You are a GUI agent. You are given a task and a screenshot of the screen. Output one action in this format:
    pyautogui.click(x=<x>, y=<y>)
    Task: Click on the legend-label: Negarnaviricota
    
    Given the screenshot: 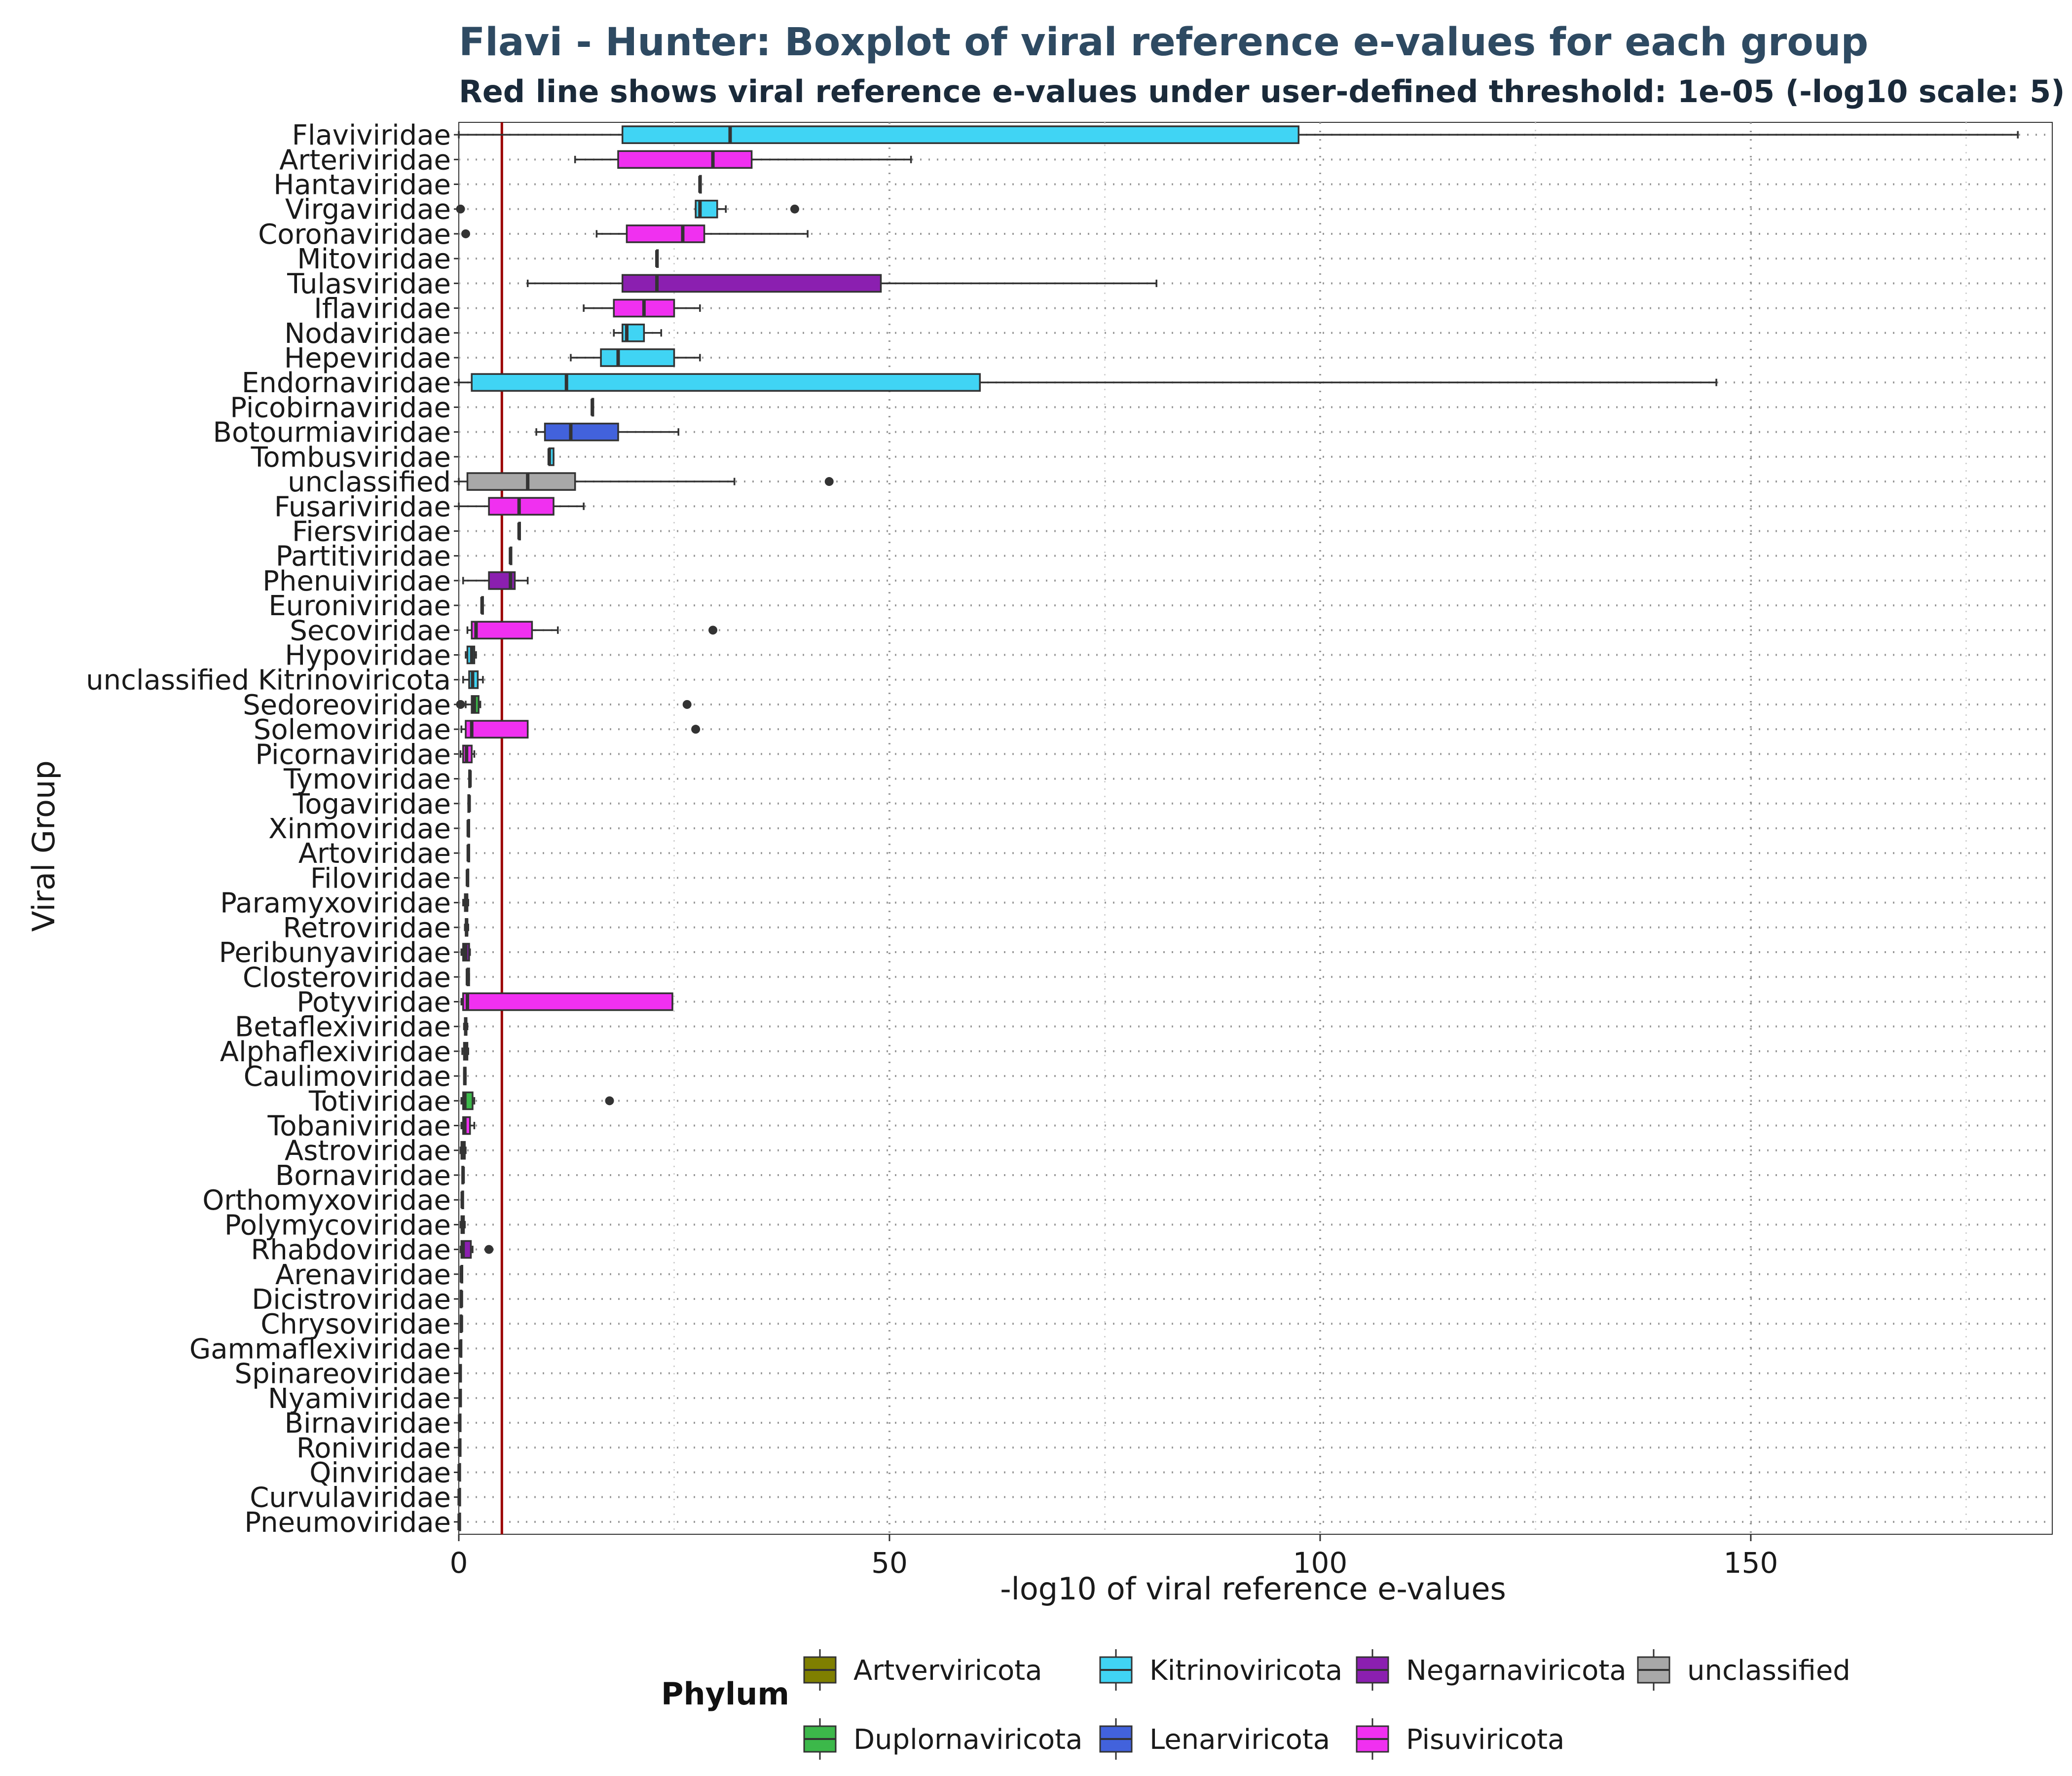 What is the action you would take?
    pyautogui.click(x=1517, y=1671)
    